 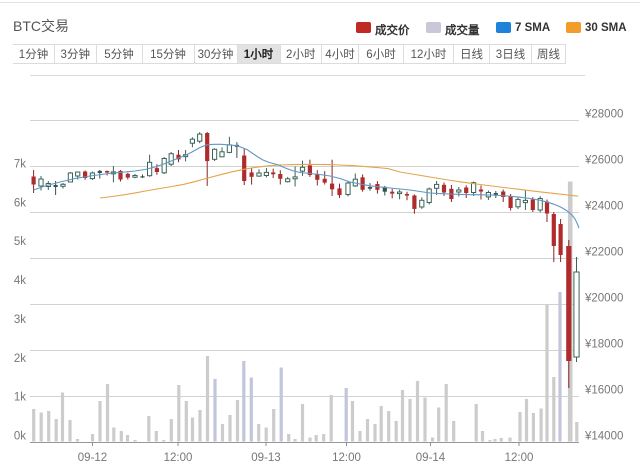 I want to click on svg-text: ¥28000, so click(x=603, y=115).